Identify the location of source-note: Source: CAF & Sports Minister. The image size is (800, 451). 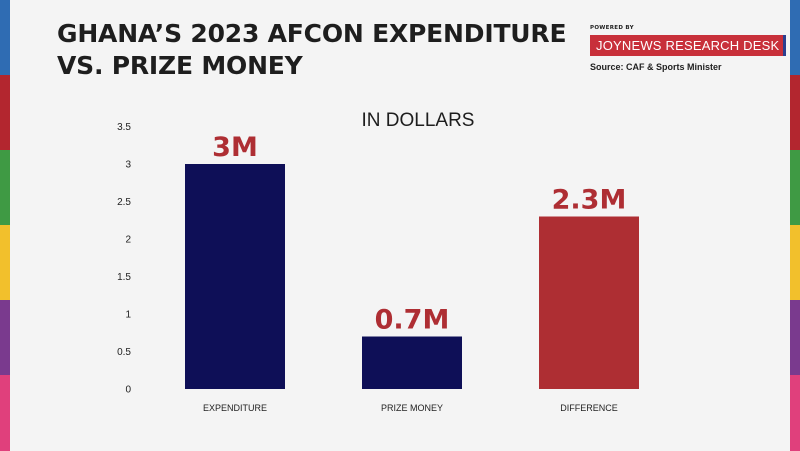
(656, 67).